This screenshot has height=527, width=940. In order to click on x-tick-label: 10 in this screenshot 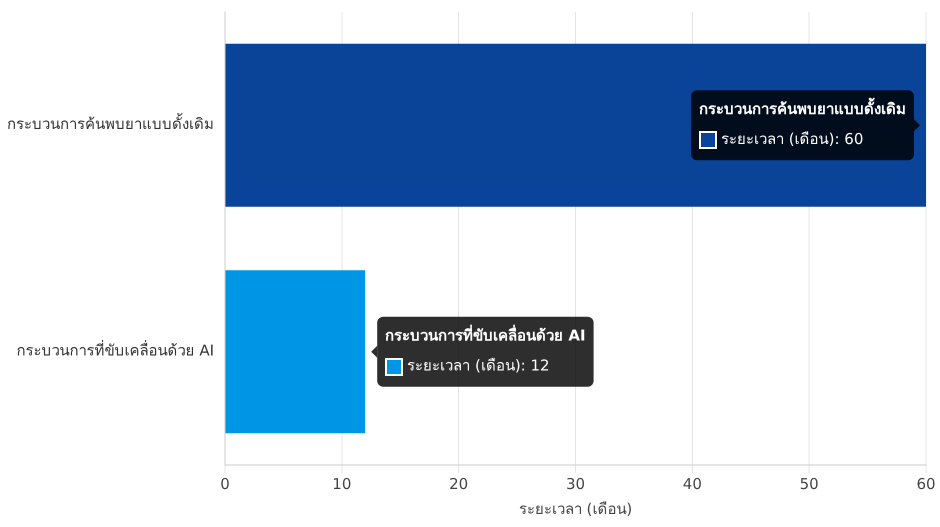, I will do `click(342, 483)`.